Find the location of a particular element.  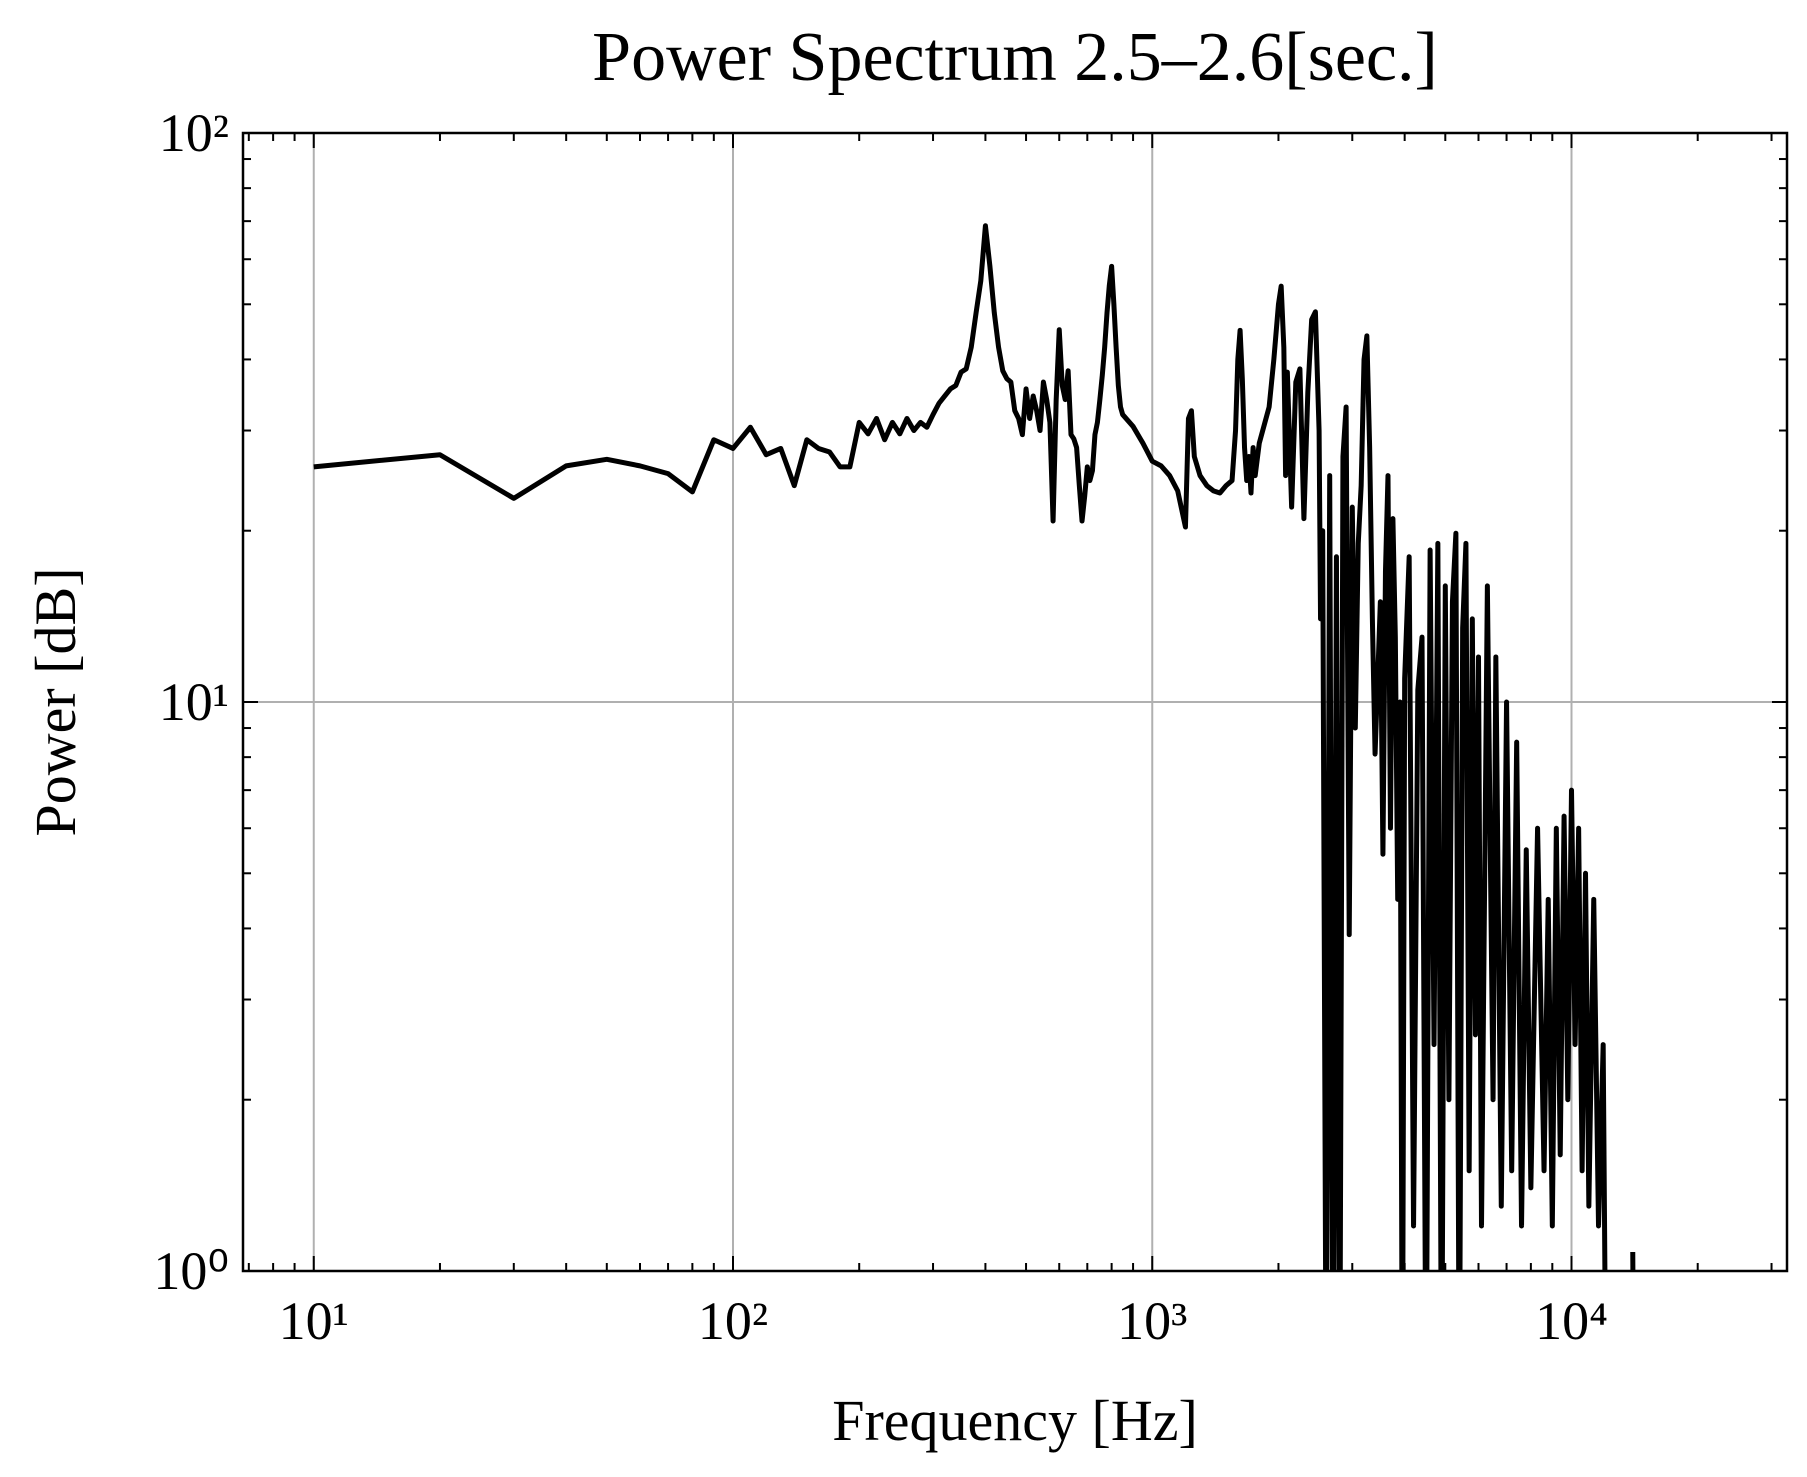

x-tick-label: 10³ is located at coordinates (1152, 1321).